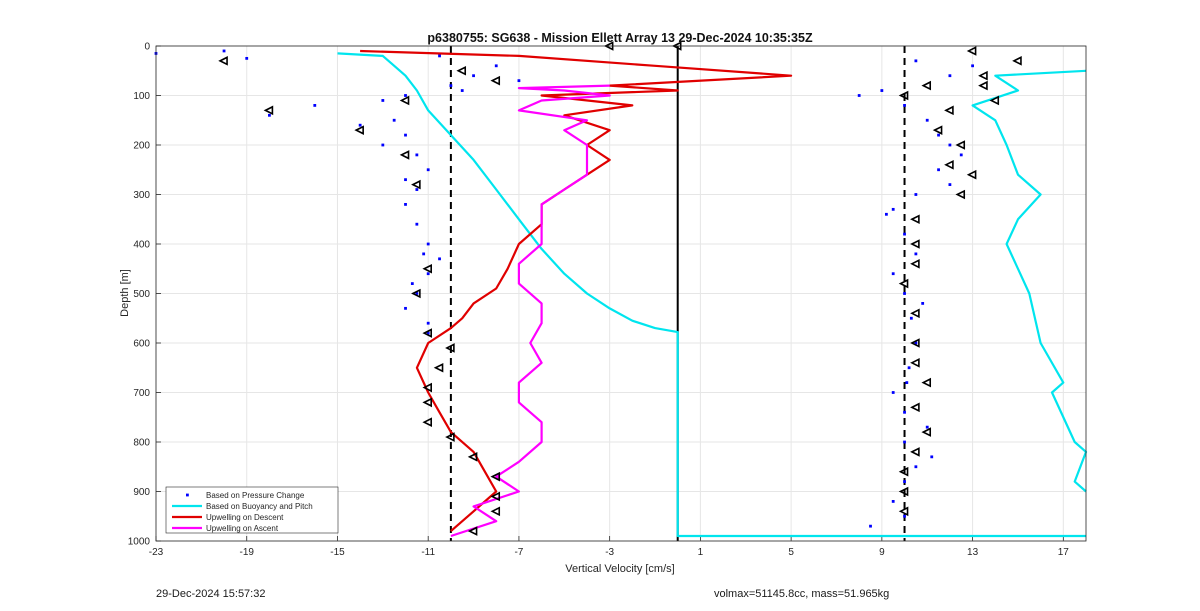 The height and width of the screenshot is (611, 1200). What do you see at coordinates (141, 146) in the screenshot?
I see `y-tick-label: 200` at bounding box center [141, 146].